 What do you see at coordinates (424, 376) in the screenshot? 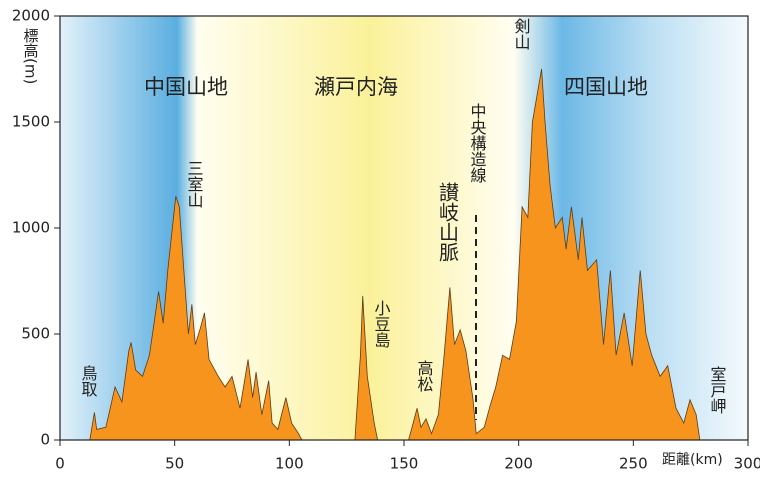
I see `annotation: 高松` at bounding box center [424, 376].